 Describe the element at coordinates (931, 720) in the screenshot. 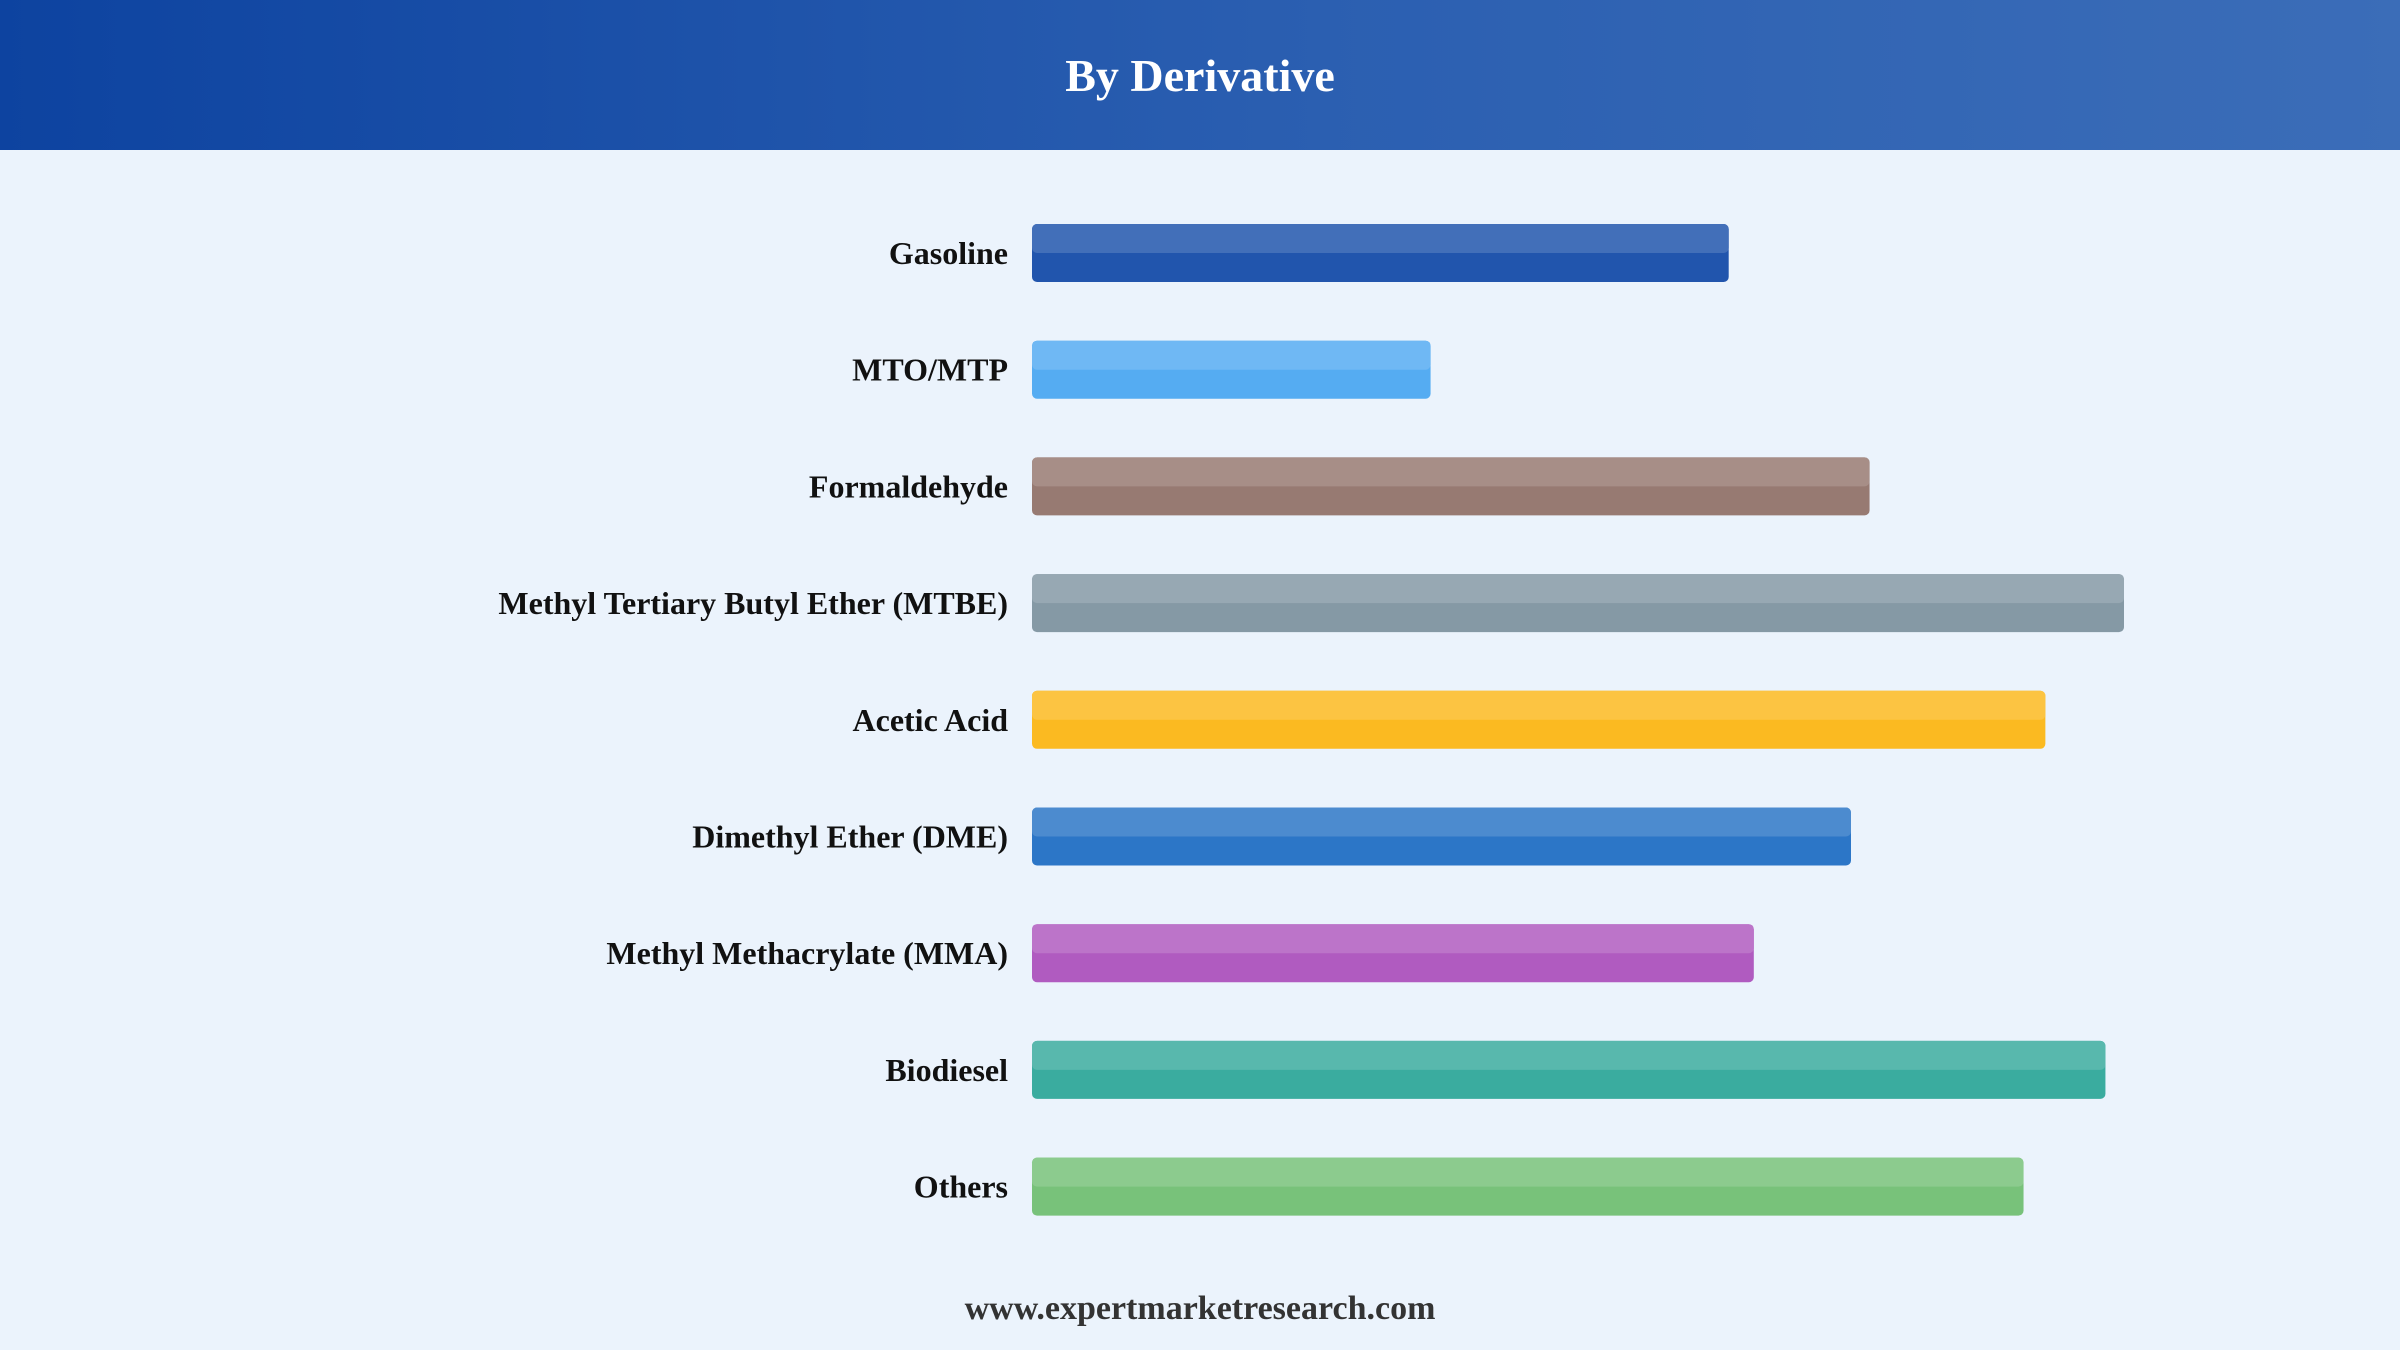

I see `category-label-acetic-acid: Acetic Acid` at that location.